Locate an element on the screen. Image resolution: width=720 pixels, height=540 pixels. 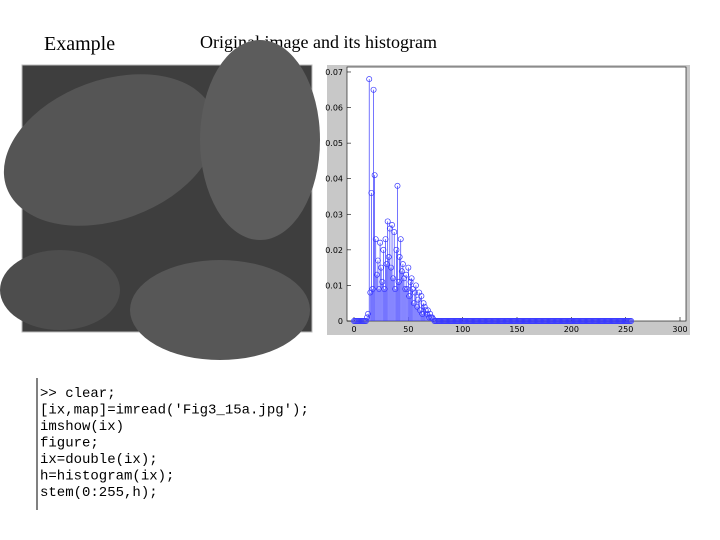
x-tick-label: 0 is located at coordinates (353, 329).